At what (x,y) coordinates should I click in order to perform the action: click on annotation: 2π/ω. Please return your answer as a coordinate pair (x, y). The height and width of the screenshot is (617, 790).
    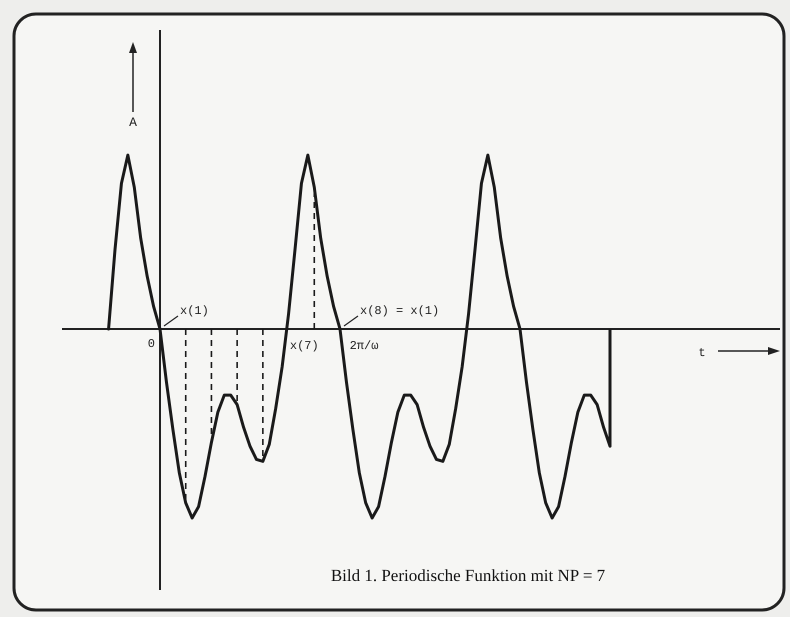
    Looking at the image, I should click on (364, 346).